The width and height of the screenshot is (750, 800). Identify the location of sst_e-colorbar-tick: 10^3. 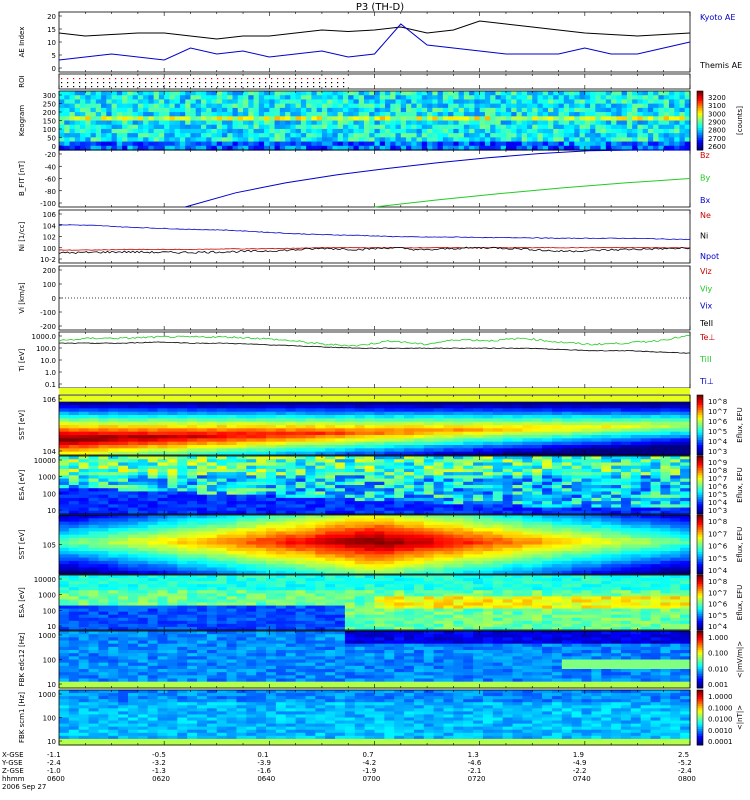
(717, 452).